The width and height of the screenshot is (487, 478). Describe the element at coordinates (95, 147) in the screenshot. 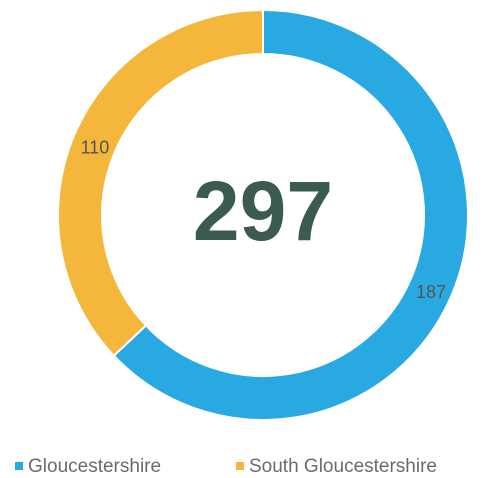

I see `slice-label: 110` at that location.